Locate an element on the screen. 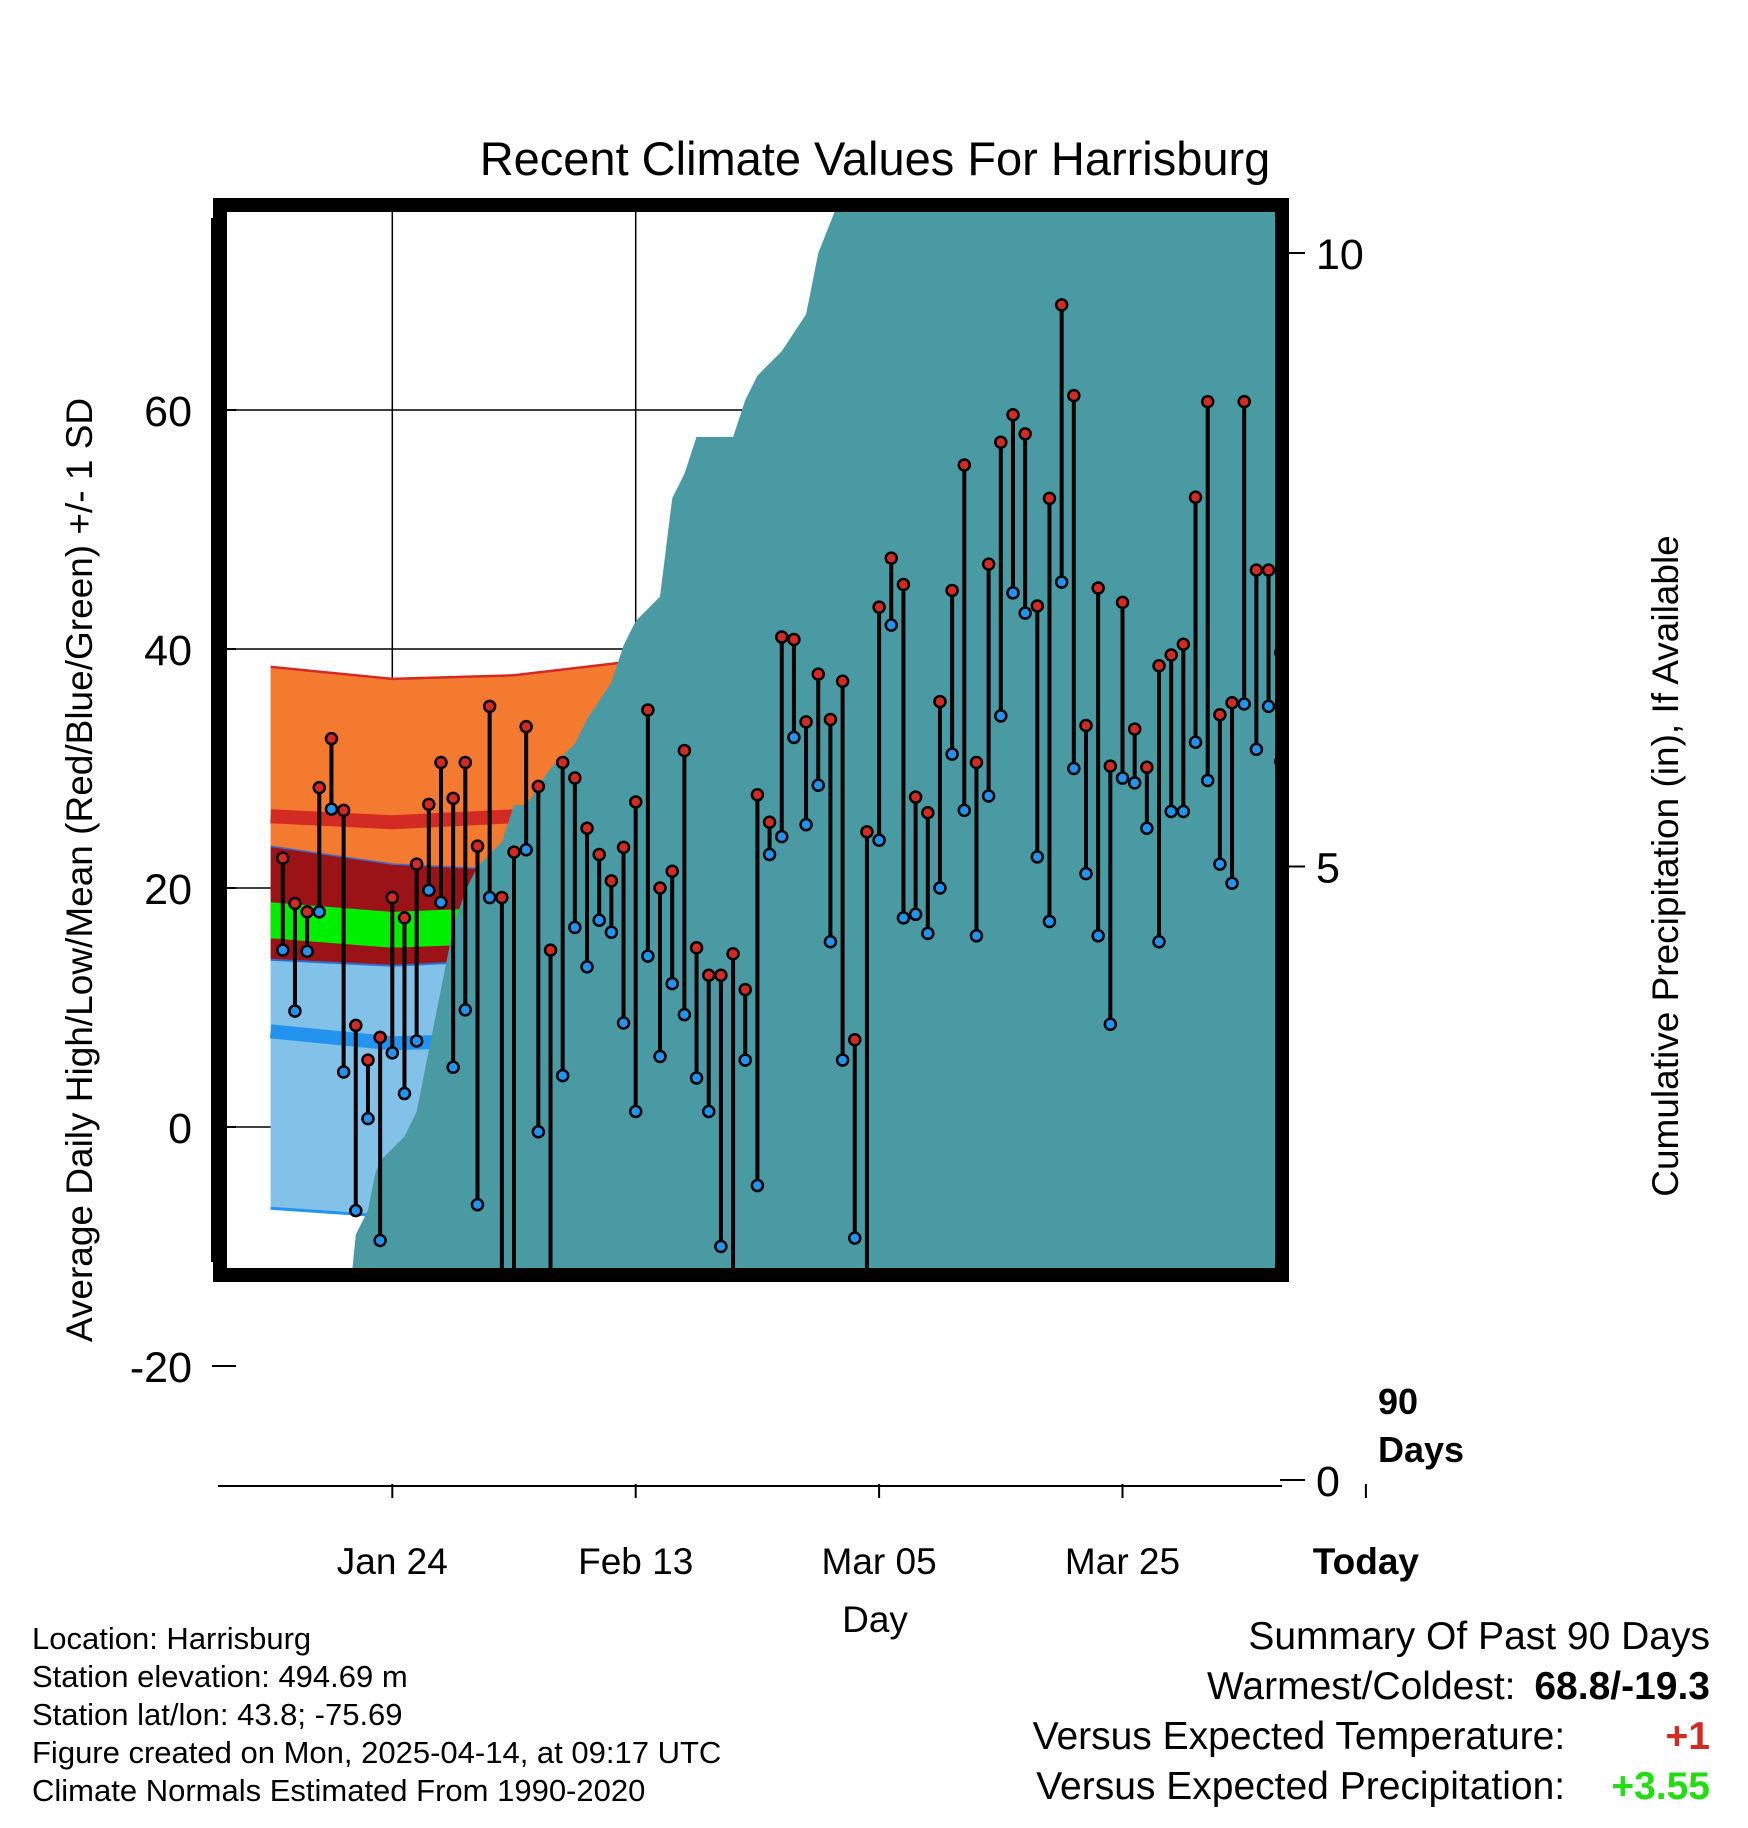  temp-value: +1 is located at coordinates (1687, 1736).